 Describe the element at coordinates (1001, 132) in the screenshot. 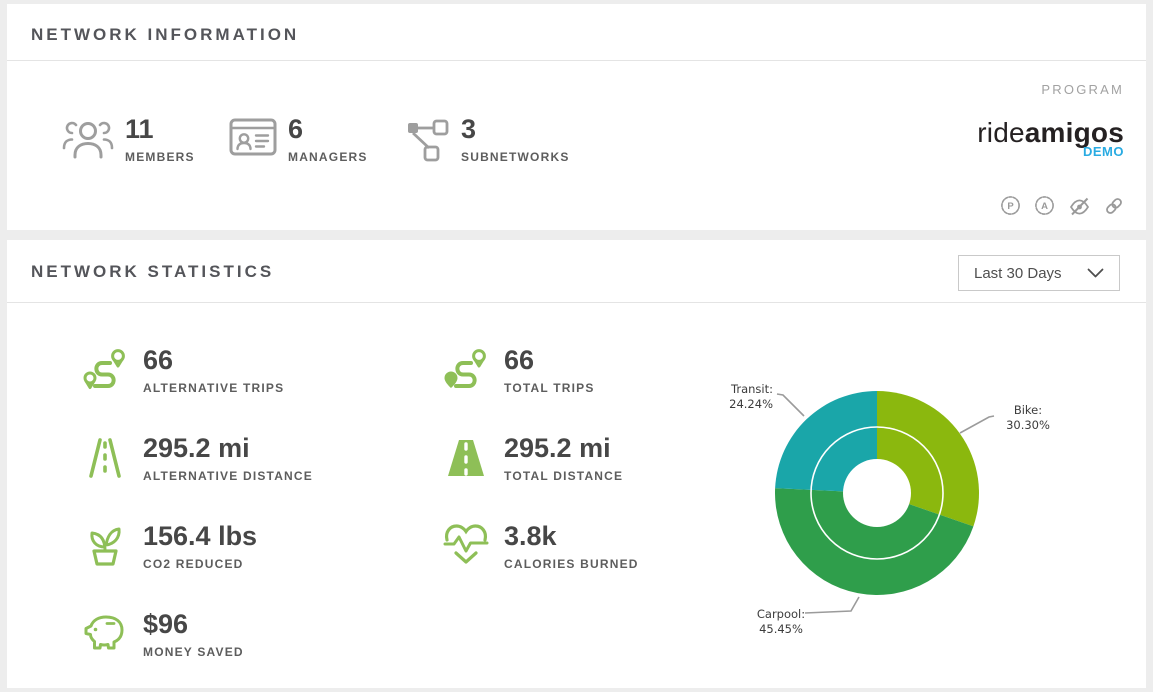

I see `logo-text-ride: ride` at that location.